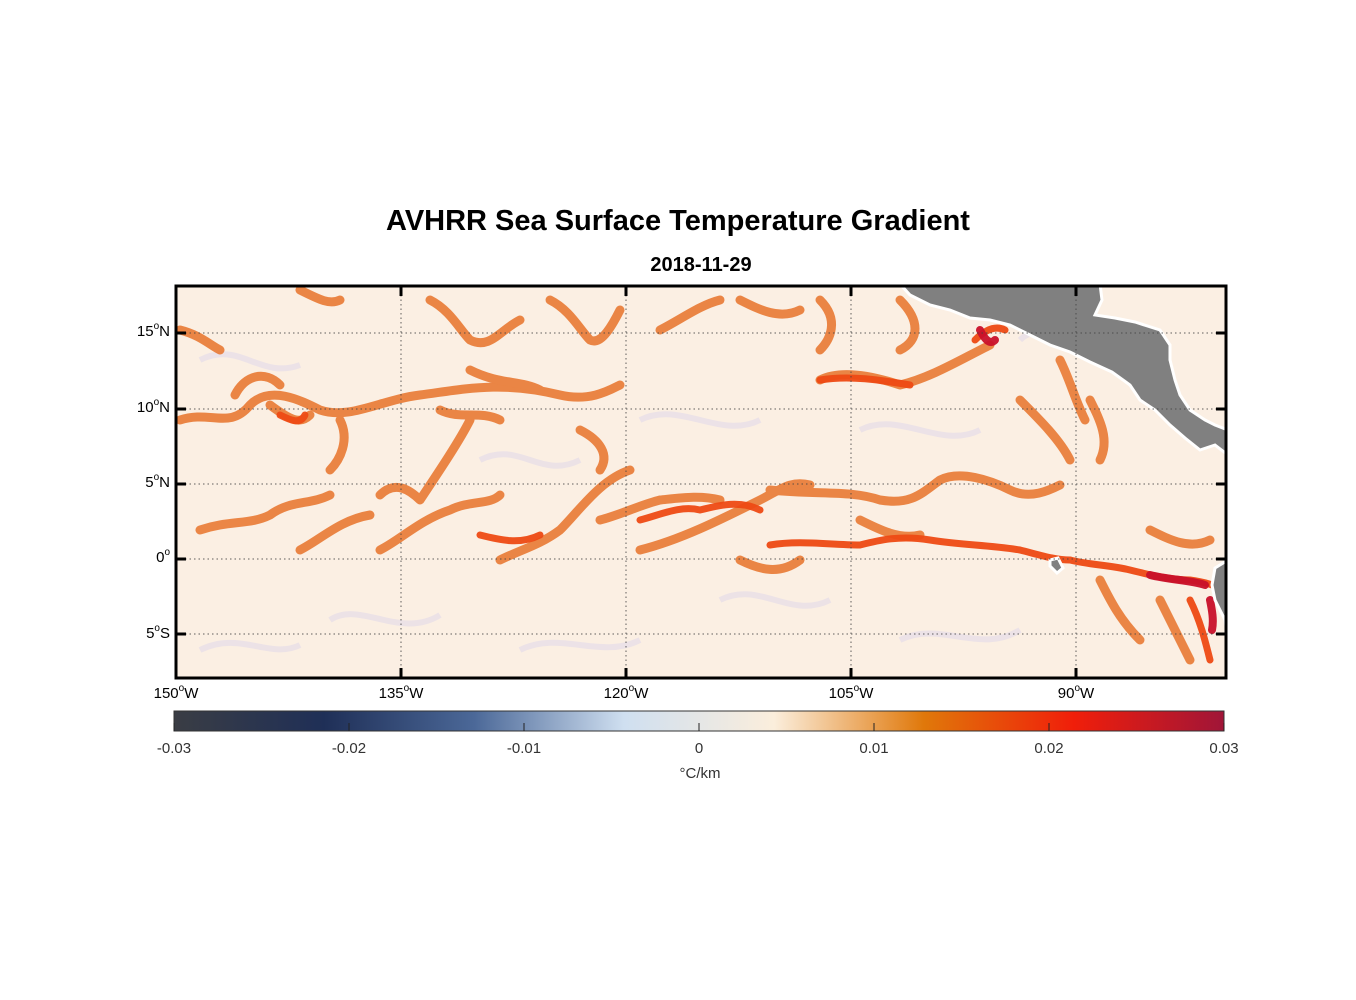  What do you see at coordinates (524, 748) in the screenshot?
I see `colorbar-tick-label: -0.01` at bounding box center [524, 748].